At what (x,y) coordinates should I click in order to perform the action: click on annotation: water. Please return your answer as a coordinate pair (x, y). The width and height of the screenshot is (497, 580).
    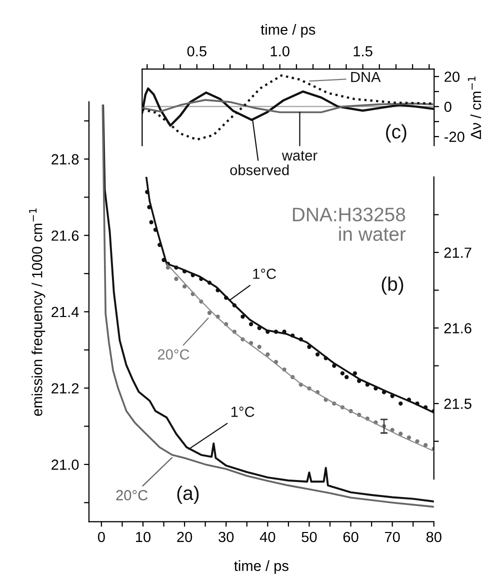
    Looking at the image, I should click on (300, 156).